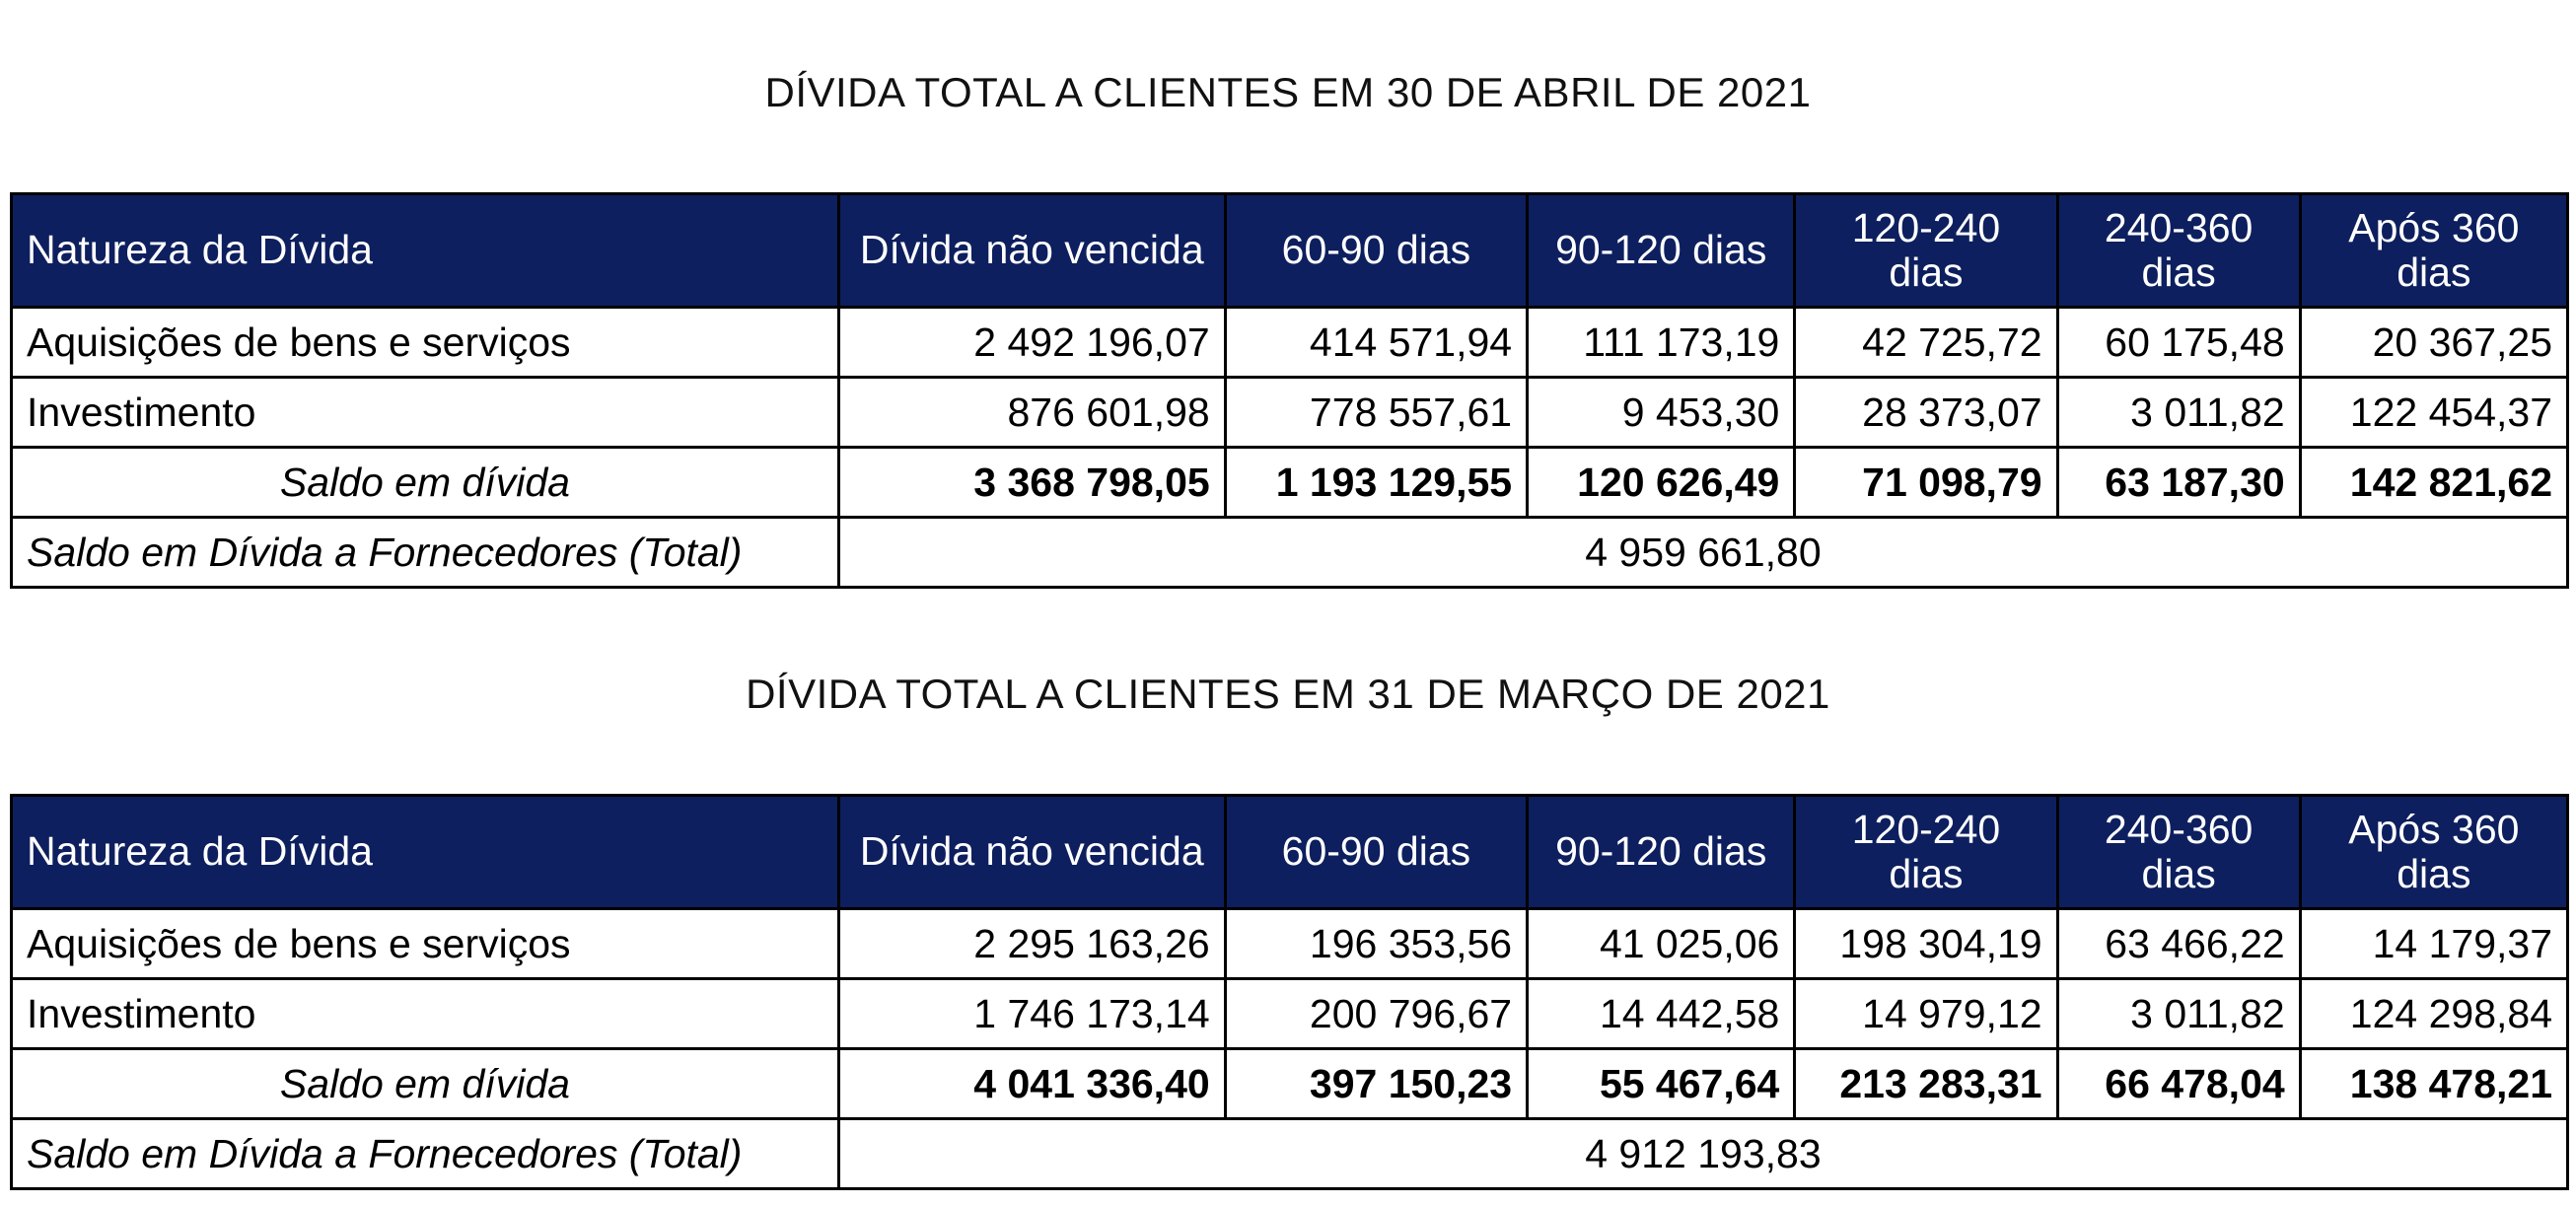  I want to click on cell-value: 20 367,25, so click(2434, 342).